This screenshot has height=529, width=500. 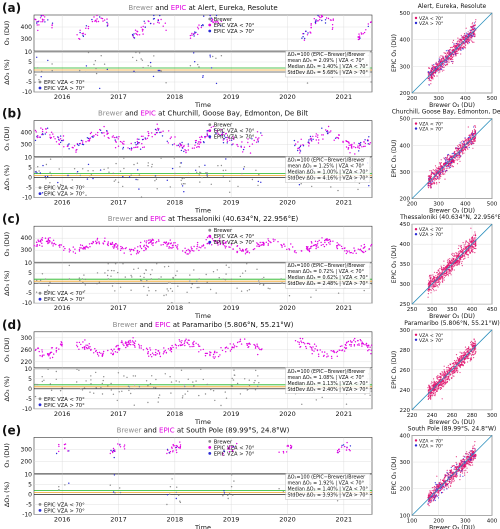 I want to click on title-part: and, so click(x=146, y=325).